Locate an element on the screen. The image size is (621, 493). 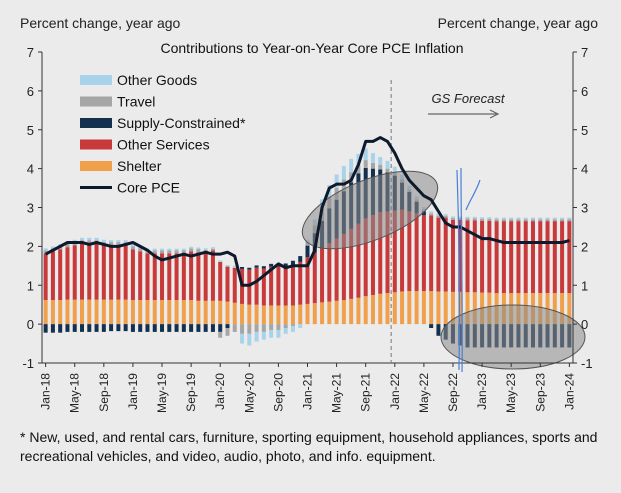
x-tick-label-jan-23: Jan-23 is located at coordinates (482, 391).